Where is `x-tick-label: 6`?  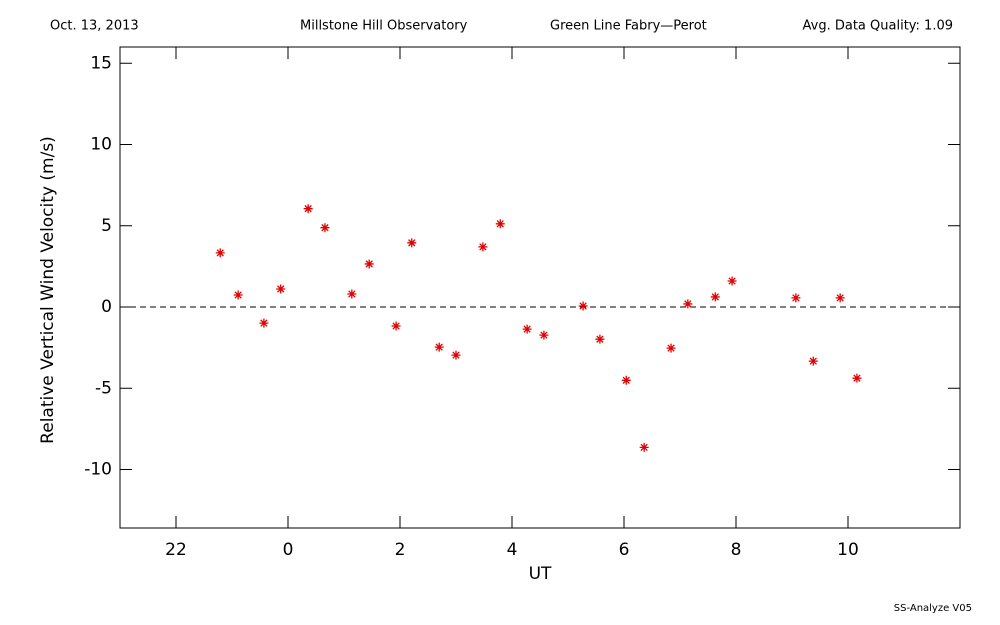 x-tick-label: 6 is located at coordinates (624, 550).